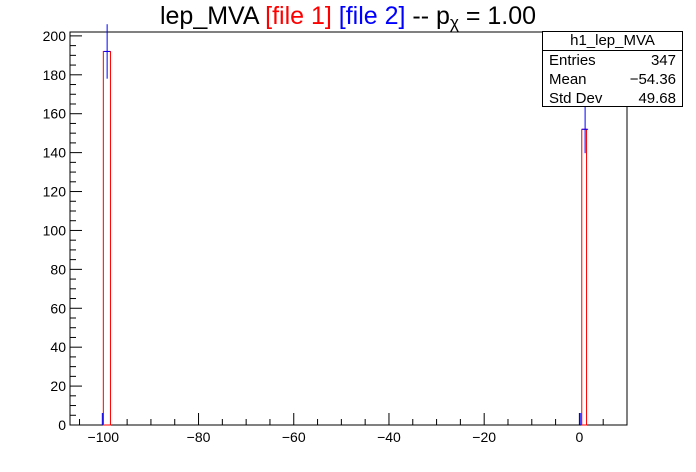  What do you see at coordinates (652, 79) in the screenshot?
I see `stats-value: −54.36` at bounding box center [652, 79].